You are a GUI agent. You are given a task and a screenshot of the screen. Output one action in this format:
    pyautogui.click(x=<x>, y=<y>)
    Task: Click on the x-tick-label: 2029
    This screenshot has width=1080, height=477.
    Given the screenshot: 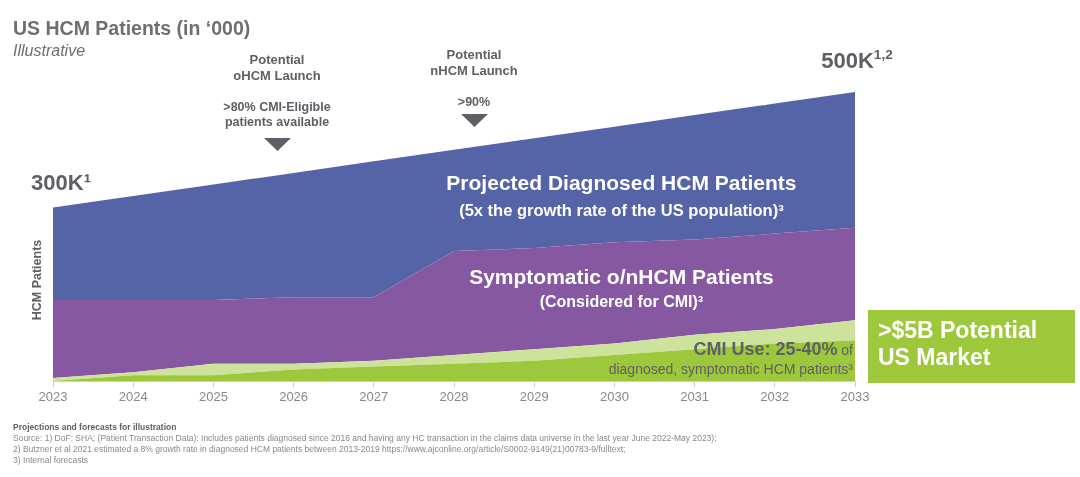 What is the action you would take?
    pyautogui.click(x=534, y=397)
    